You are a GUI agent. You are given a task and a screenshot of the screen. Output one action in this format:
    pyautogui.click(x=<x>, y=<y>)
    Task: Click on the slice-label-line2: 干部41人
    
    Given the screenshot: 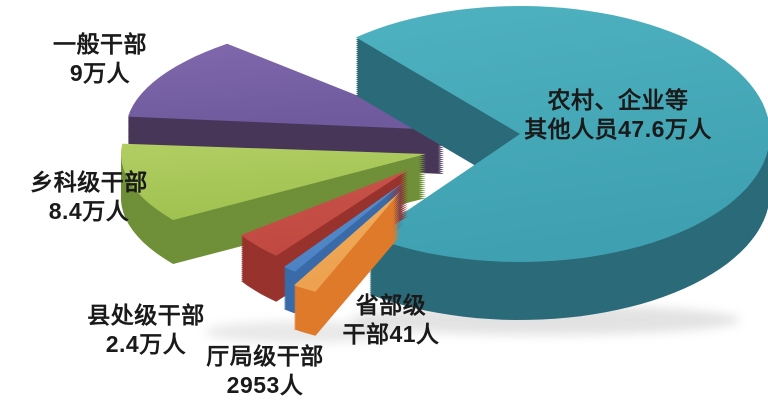 What is the action you would take?
    pyautogui.click(x=391, y=334)
    